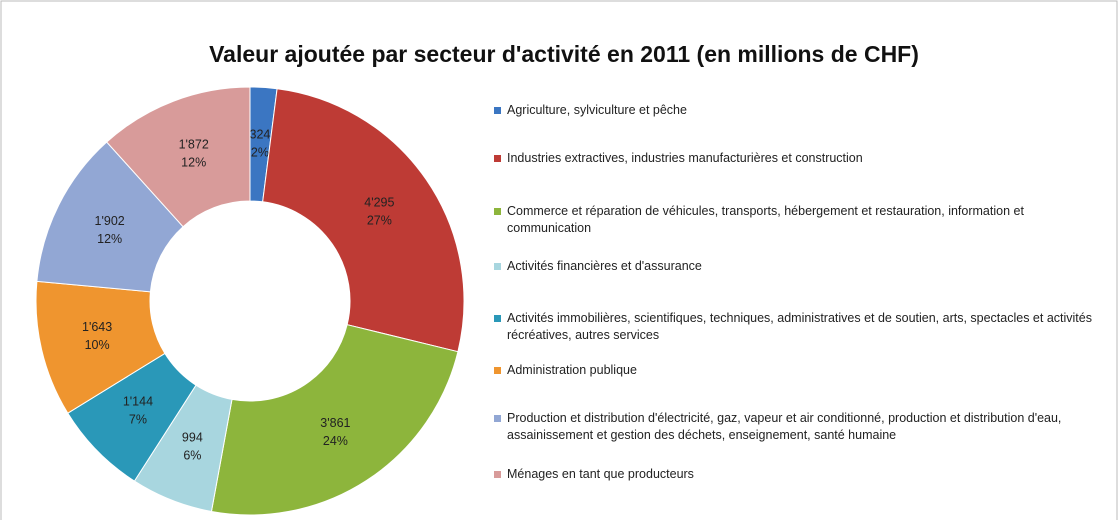  What do you see at coordinates (597, 110) in the screenshot?
I see `legend-label: Agriculture, sylviculture et pêche` at bounding box center [597, 110].